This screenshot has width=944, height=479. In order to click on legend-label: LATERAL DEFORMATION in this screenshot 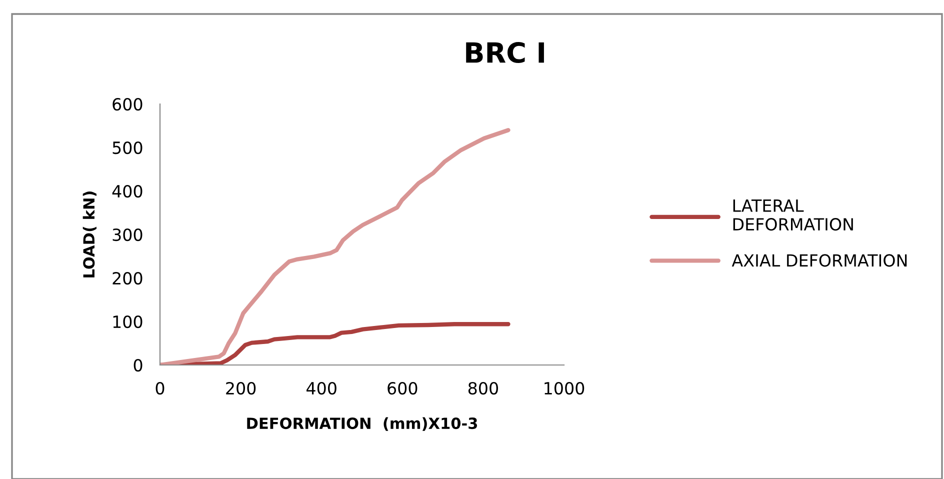, I will do `click(793, 215)`.